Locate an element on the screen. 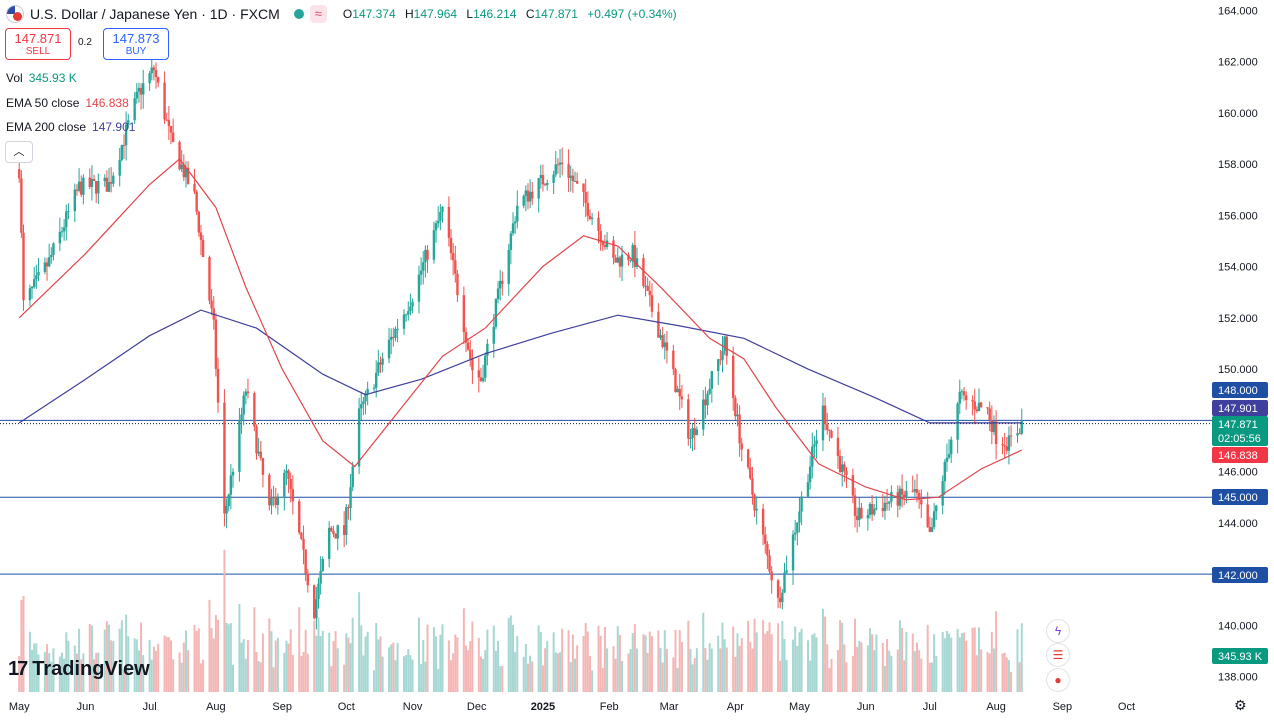 The width and height of the screenshot is (1274, 721). buy-button: 147.873 BUY is located at coordinates (136, 44).